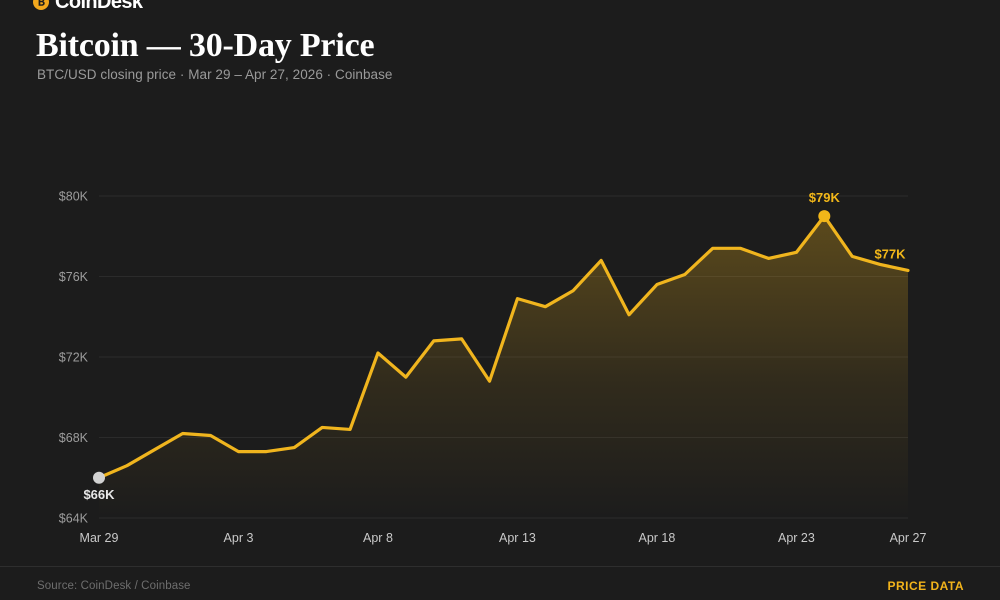 The height and width of the screenshot is (600, 1000). I want to click on svg-text: $68K, so click(74, 438).